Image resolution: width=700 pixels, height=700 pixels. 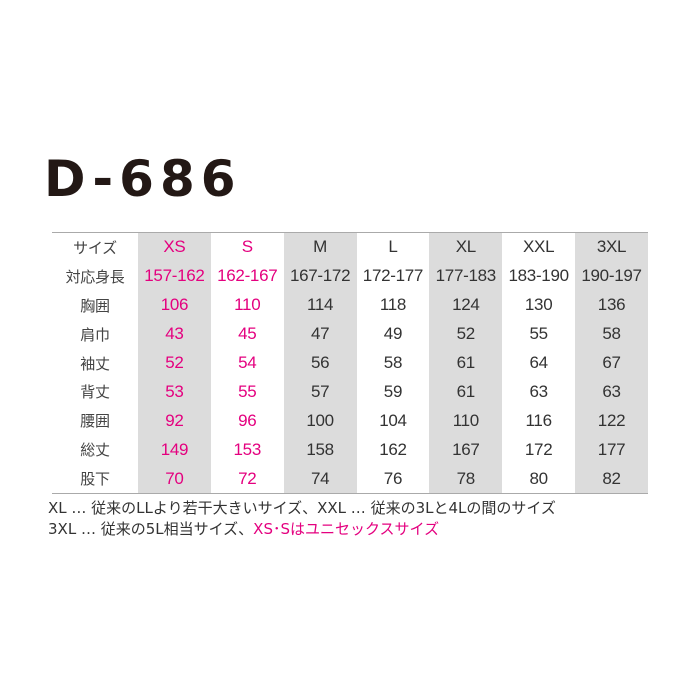 What do you see at coordinates (151, 529) in the screenshot?
I see `note-line-2-text: 3XL … 従来の5L相当サイズ、` at bounding box center [151, 529].